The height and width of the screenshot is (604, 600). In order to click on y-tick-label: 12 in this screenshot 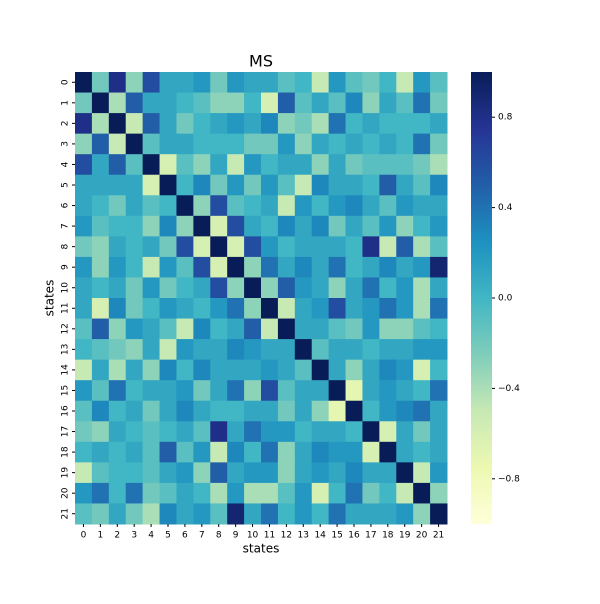, I will do `click(66, 328)`.